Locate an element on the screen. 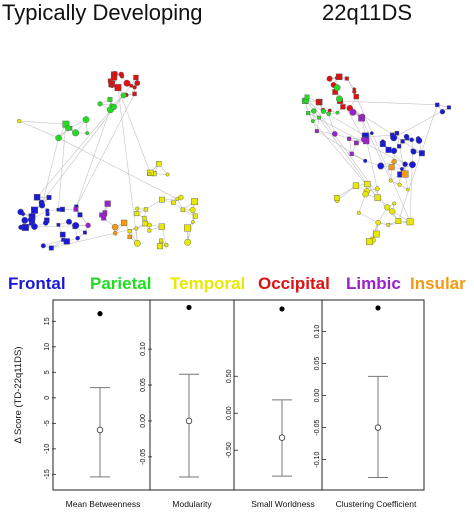  y-axis-label: Δ Score (TD-22q11DS) is located at coordinates (18, 395).